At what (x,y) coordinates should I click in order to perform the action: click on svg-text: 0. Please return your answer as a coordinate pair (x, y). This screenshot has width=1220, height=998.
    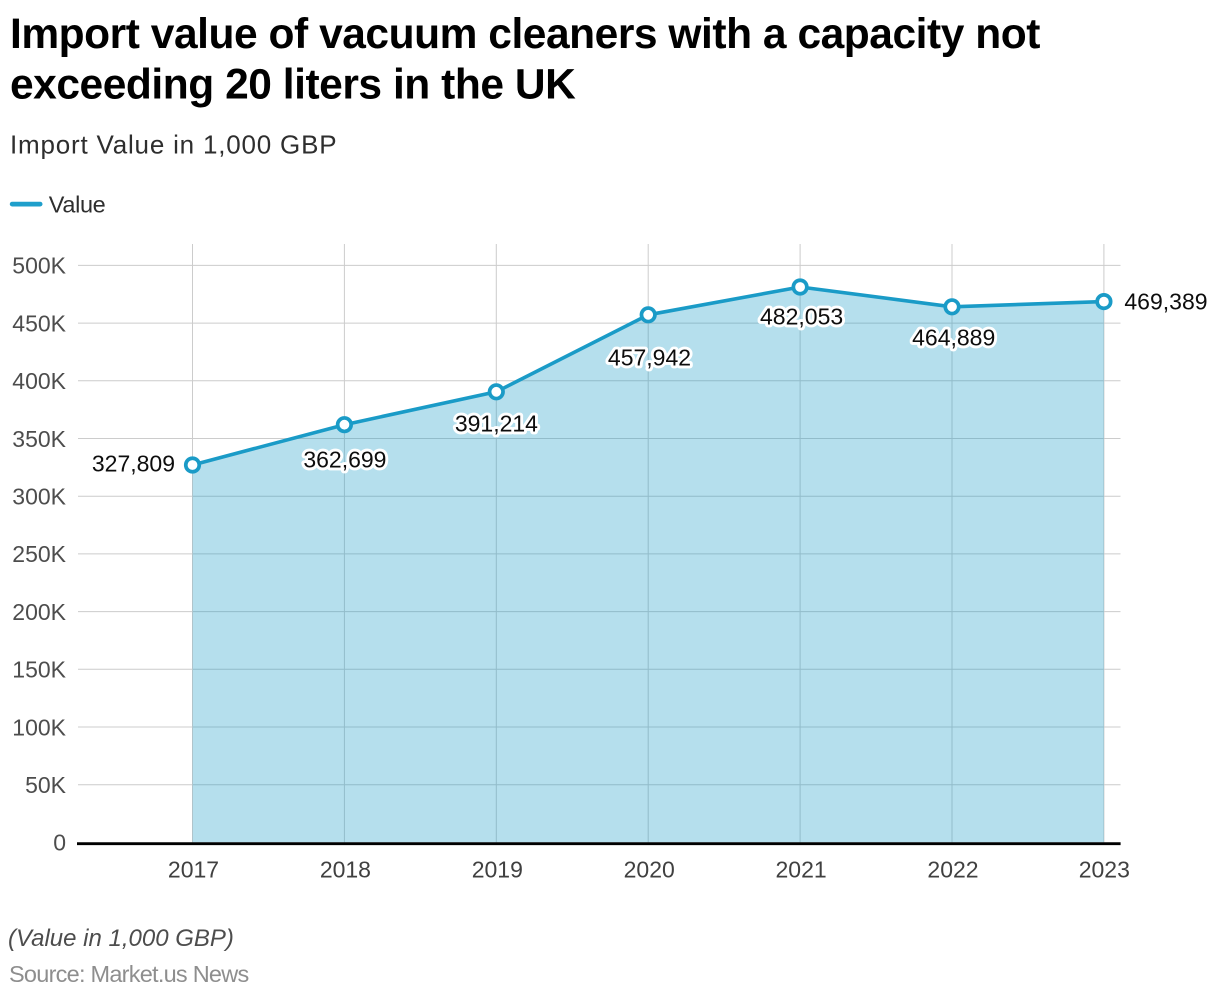
    Looking at the image, I should click on (59, 842).